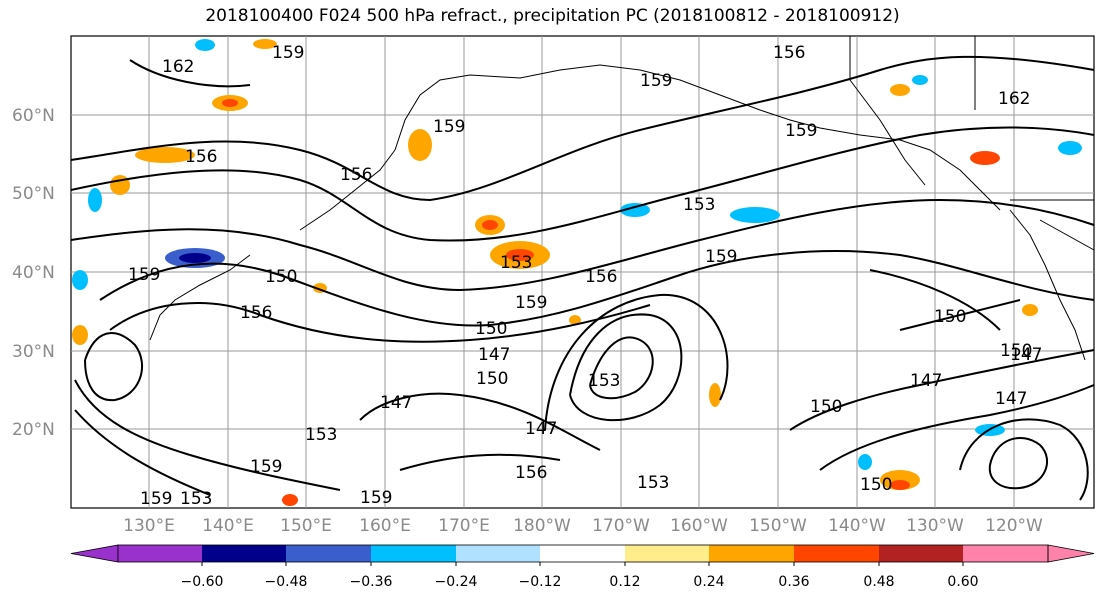 This screenshot has width=1105, height=601. What do you see at coordinates (228, 526) in the screenshot?
I see `lon-label: 140°E` at bounding box center [228, 526].